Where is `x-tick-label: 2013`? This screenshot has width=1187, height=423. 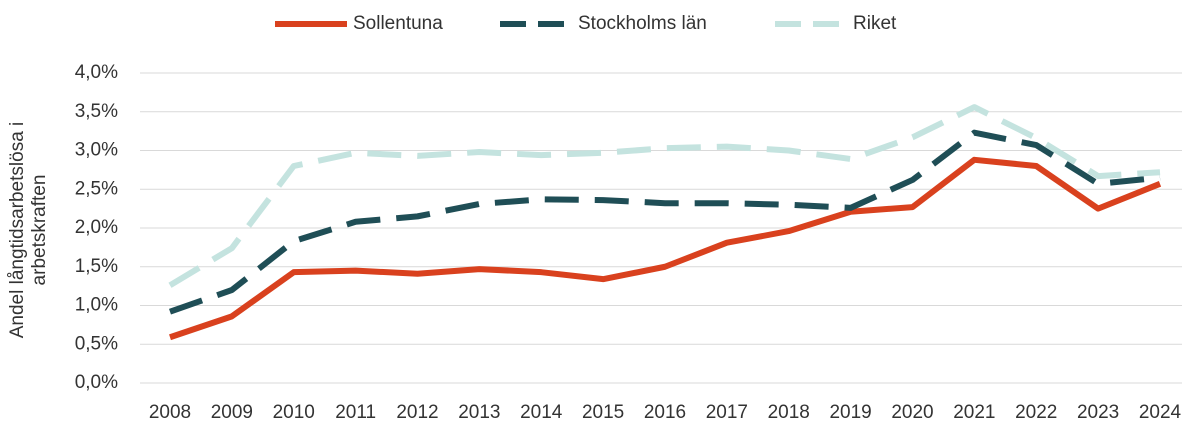
x-tick-label: 2013 is located at coordinates (479, 412).